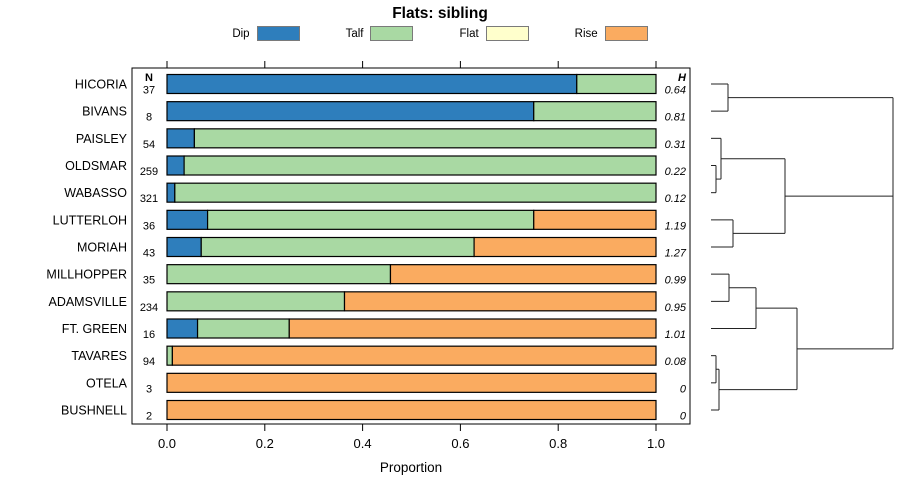 Image resolution: width=900 pixels, height=500 pixels. What do you see at coordinates (354, 33) in the screenshot?
I see `legend-label: Talf` at bounding box center [354, 33].